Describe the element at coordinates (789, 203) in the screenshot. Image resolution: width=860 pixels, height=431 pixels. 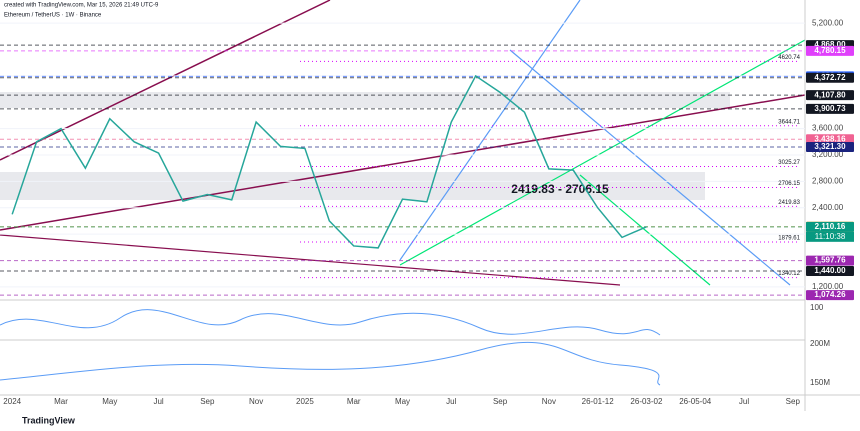
I see `level-mark-label: 2419.83` at that location.